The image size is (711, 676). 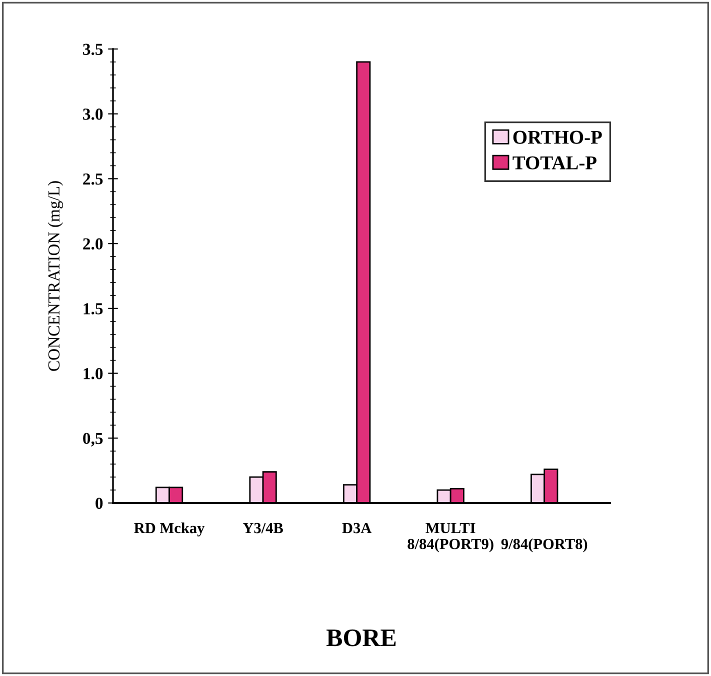 What do you see at coordinates (451, 537) in the screenshot?
I see `x-tick-label: MULTI 8/84(PORT9)` at bounding box center [451, 537].